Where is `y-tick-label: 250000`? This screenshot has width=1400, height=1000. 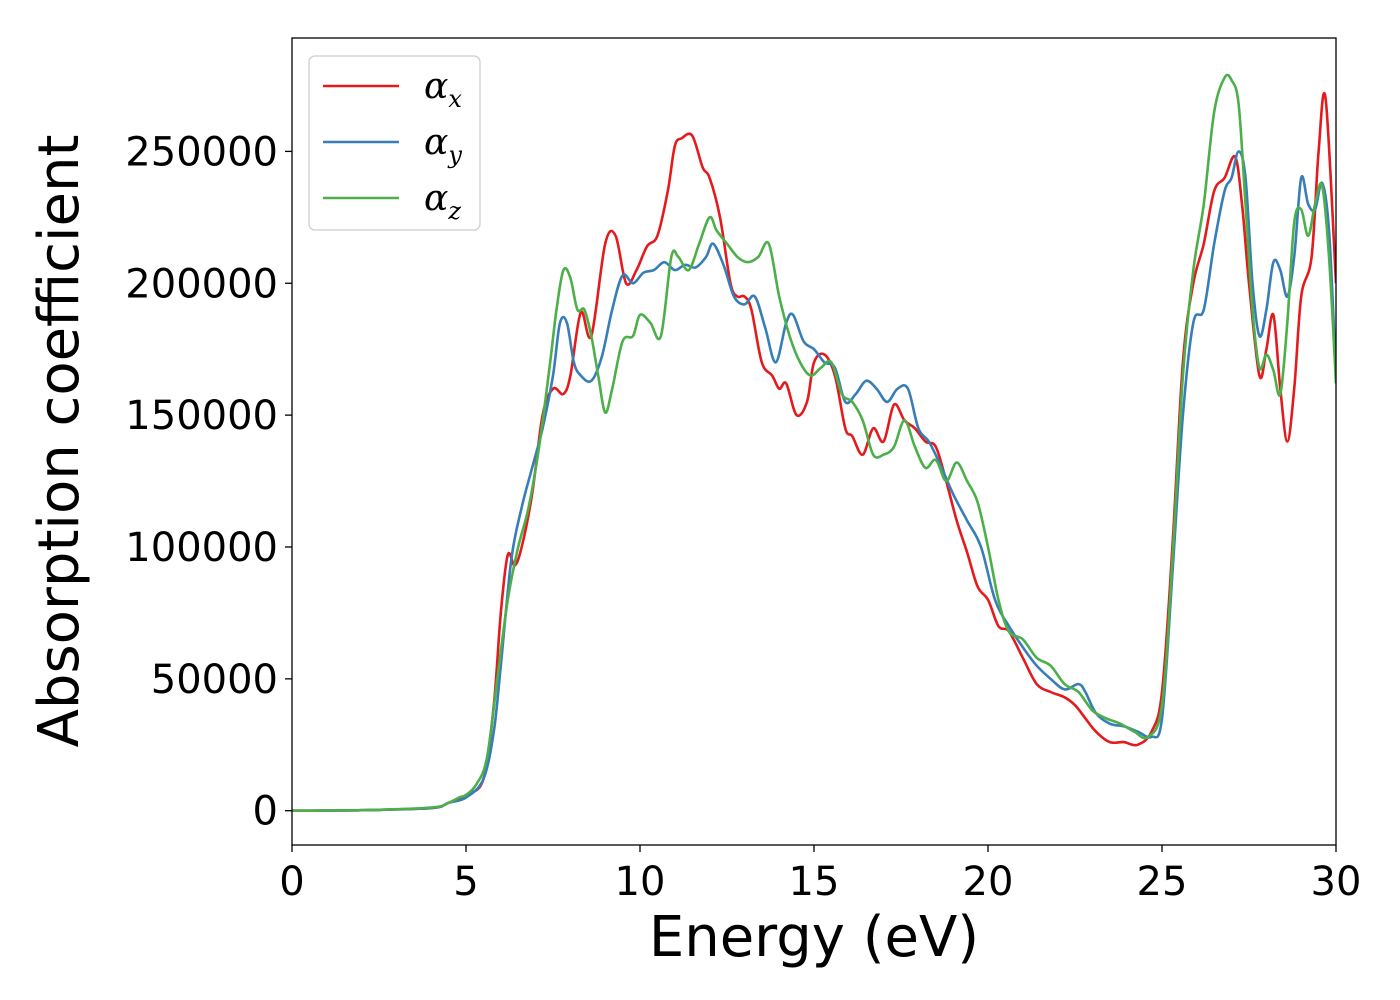 y-tick-label: 250000 is located at coordinates (201, 152).